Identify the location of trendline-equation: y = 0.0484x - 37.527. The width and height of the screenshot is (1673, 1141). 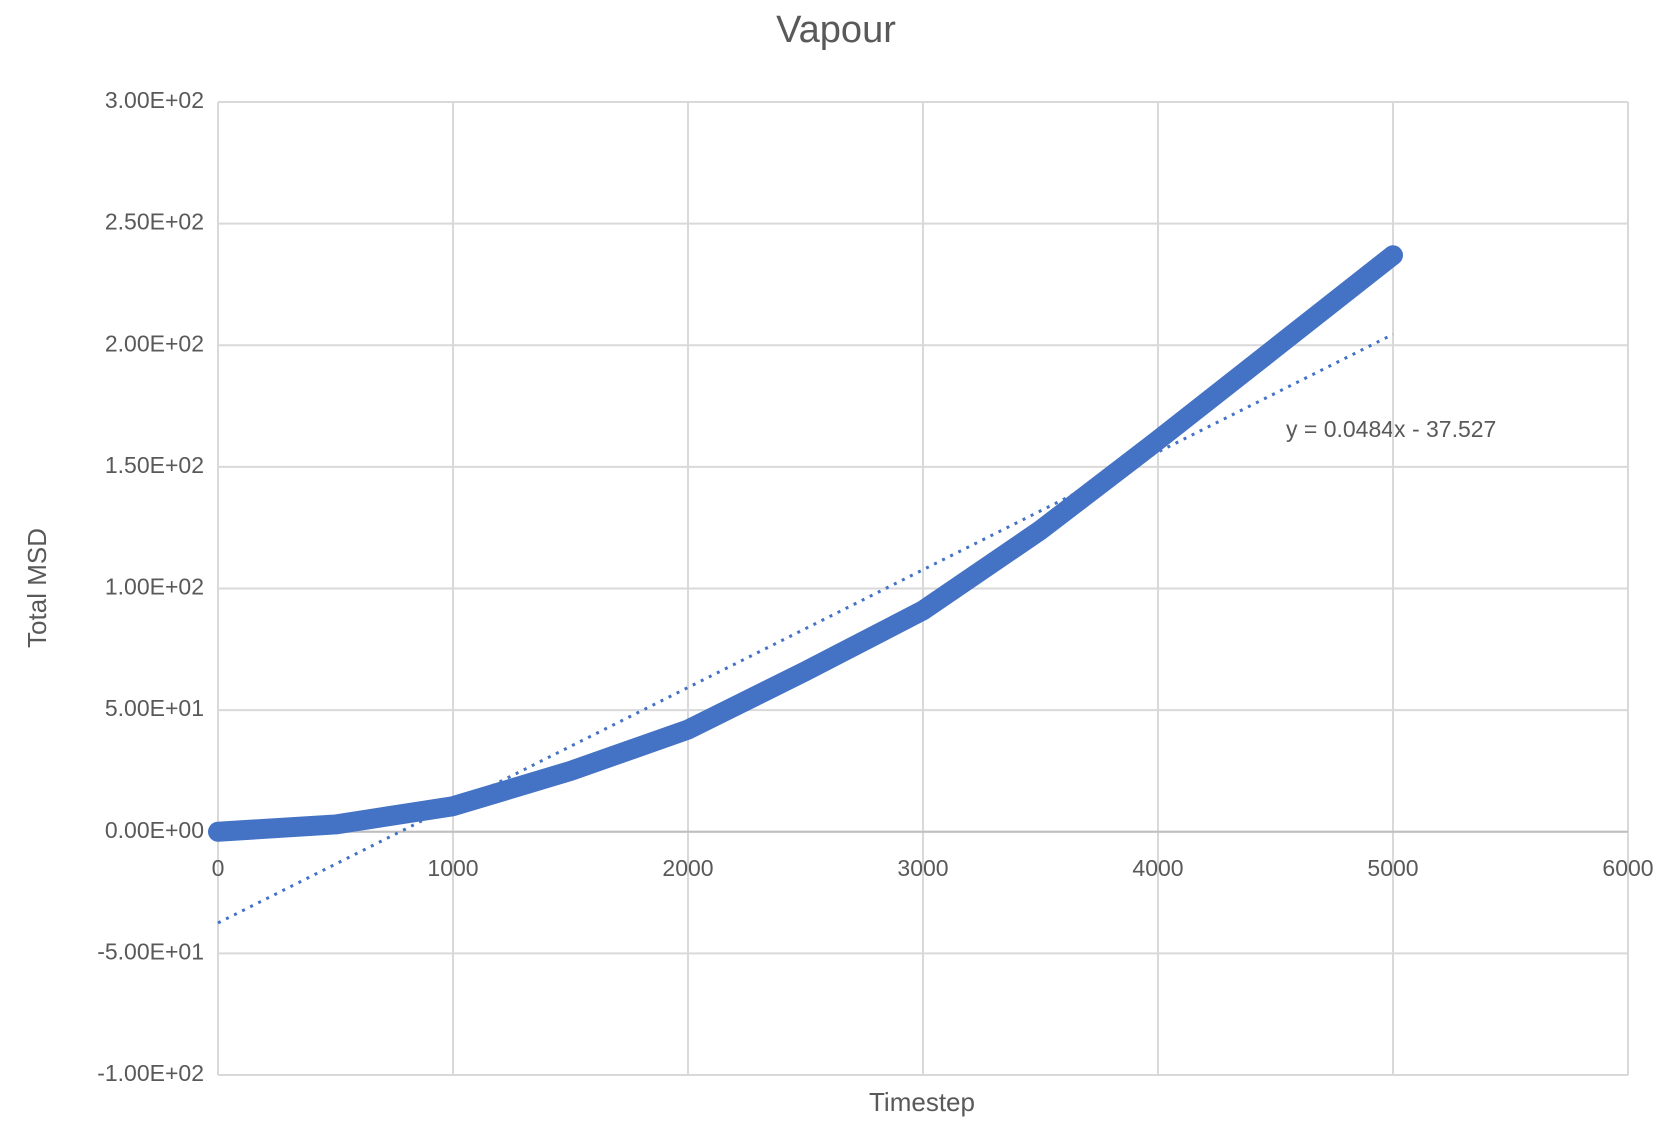
(1391, 429).